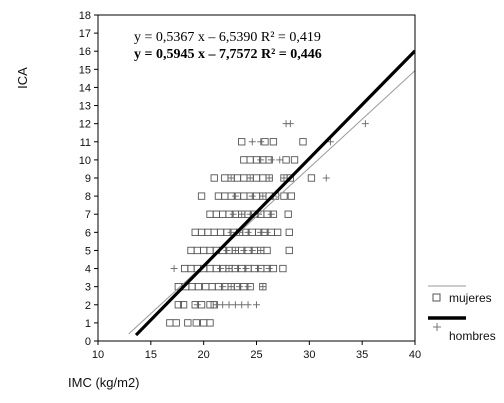 The width and height of the screenshot is (504, 403). What do you see at coordinates (88, 179) in the screenshot?
I see `y-tick-label: 9` at bounding box center [88, 179].